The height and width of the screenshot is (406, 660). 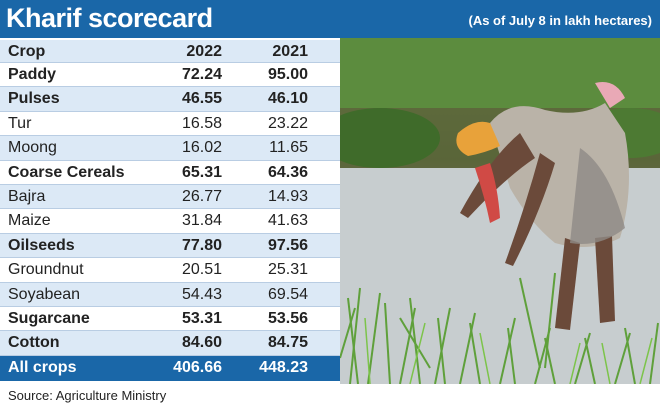 What do you see at coordinates (201, 245) in the screenshot?
I see `value-2022: 77.80` at bounding box center [201, 245].